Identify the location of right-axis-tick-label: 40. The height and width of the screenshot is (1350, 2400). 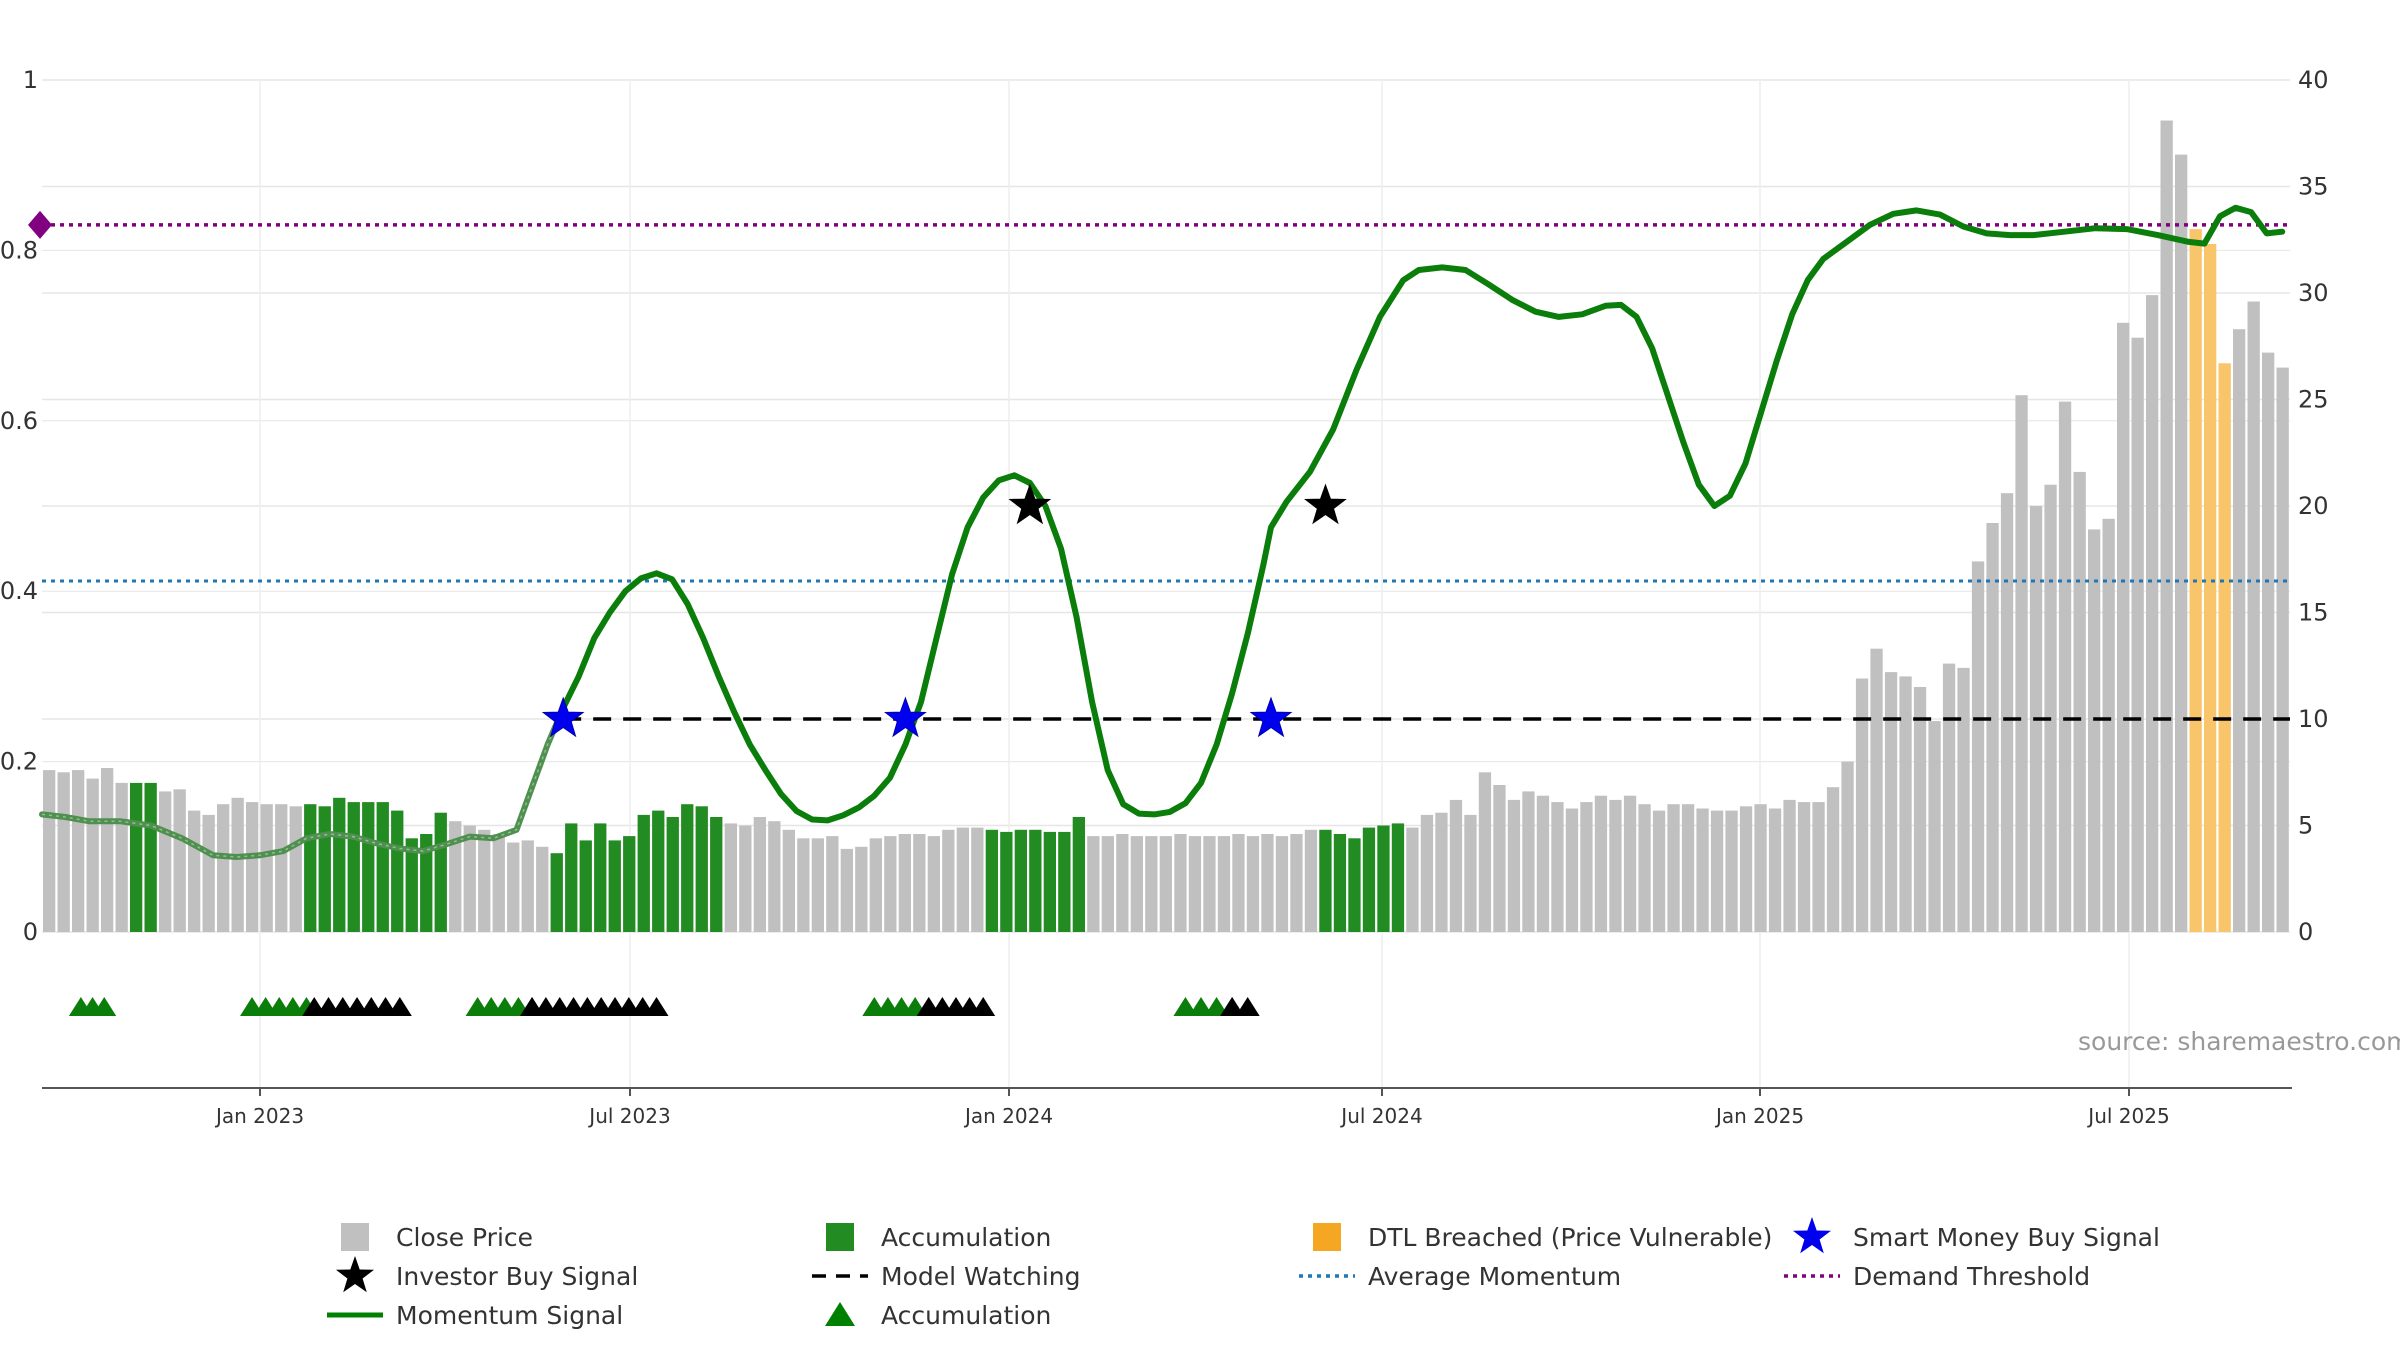
(2313, 80).